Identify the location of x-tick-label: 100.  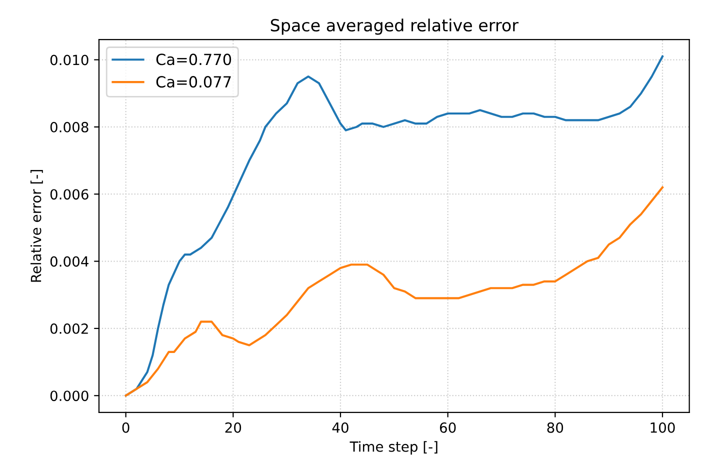
(662, 427).